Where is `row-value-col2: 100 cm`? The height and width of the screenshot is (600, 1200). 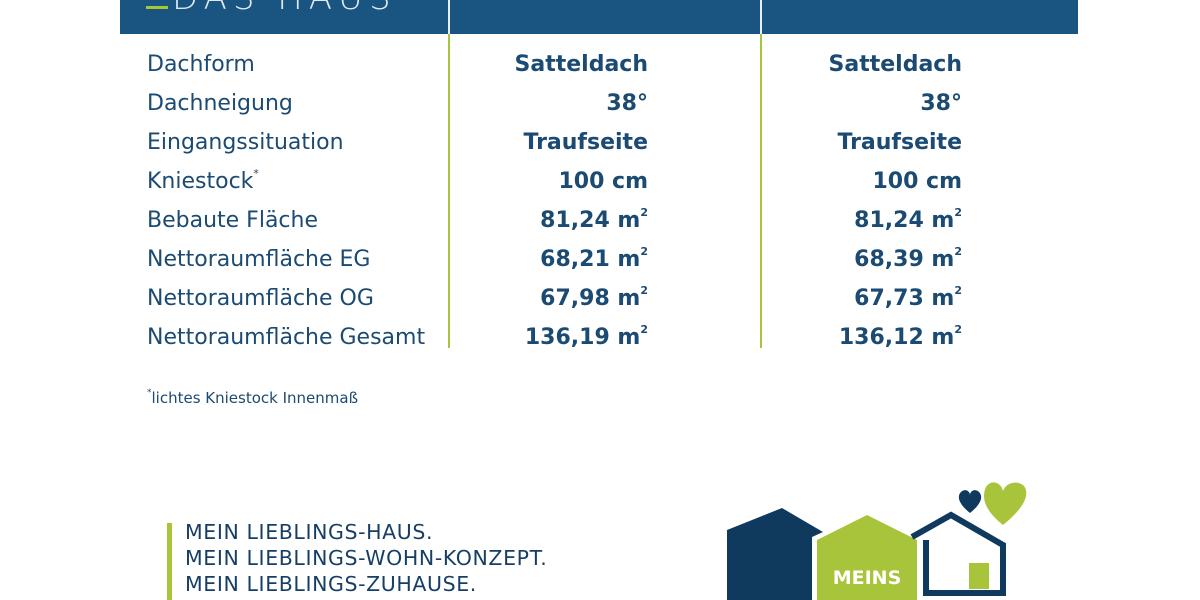 row-value-col2: 100 cm is located at coordinates (837, 181).